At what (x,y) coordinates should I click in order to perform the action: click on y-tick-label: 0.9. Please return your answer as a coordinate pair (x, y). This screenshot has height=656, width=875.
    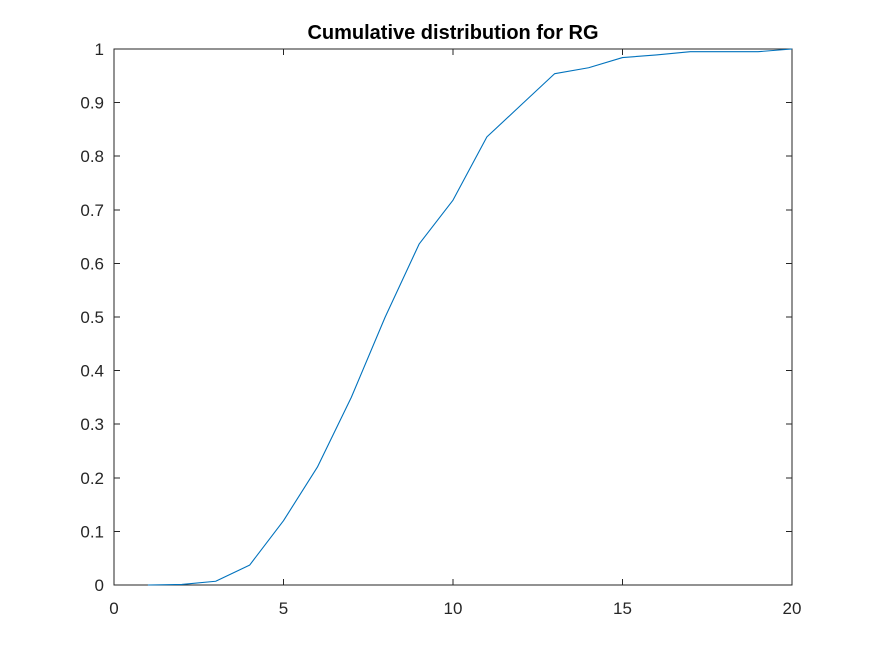
    Looking at the image, I should click on (92, 103).